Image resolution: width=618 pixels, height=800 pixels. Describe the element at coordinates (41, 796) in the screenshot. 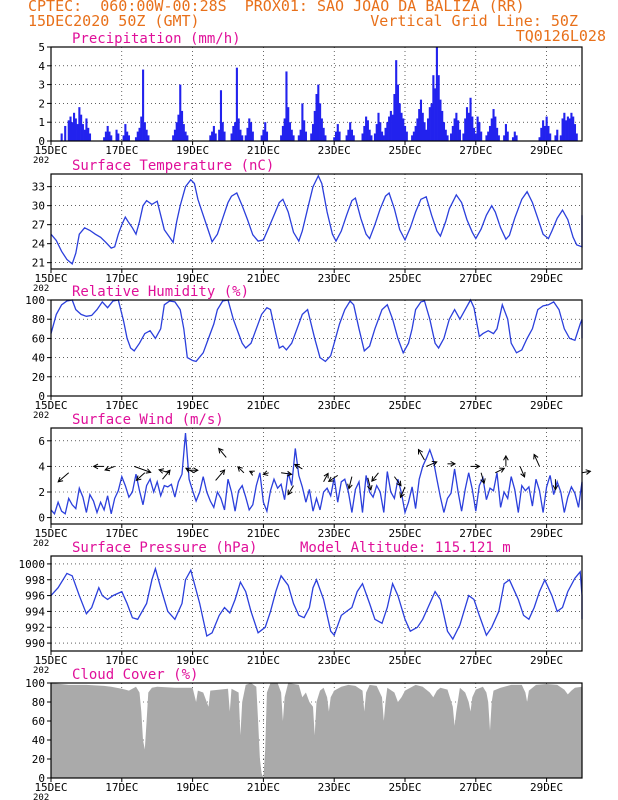

I see `cloud-year-label: 202` at that location.